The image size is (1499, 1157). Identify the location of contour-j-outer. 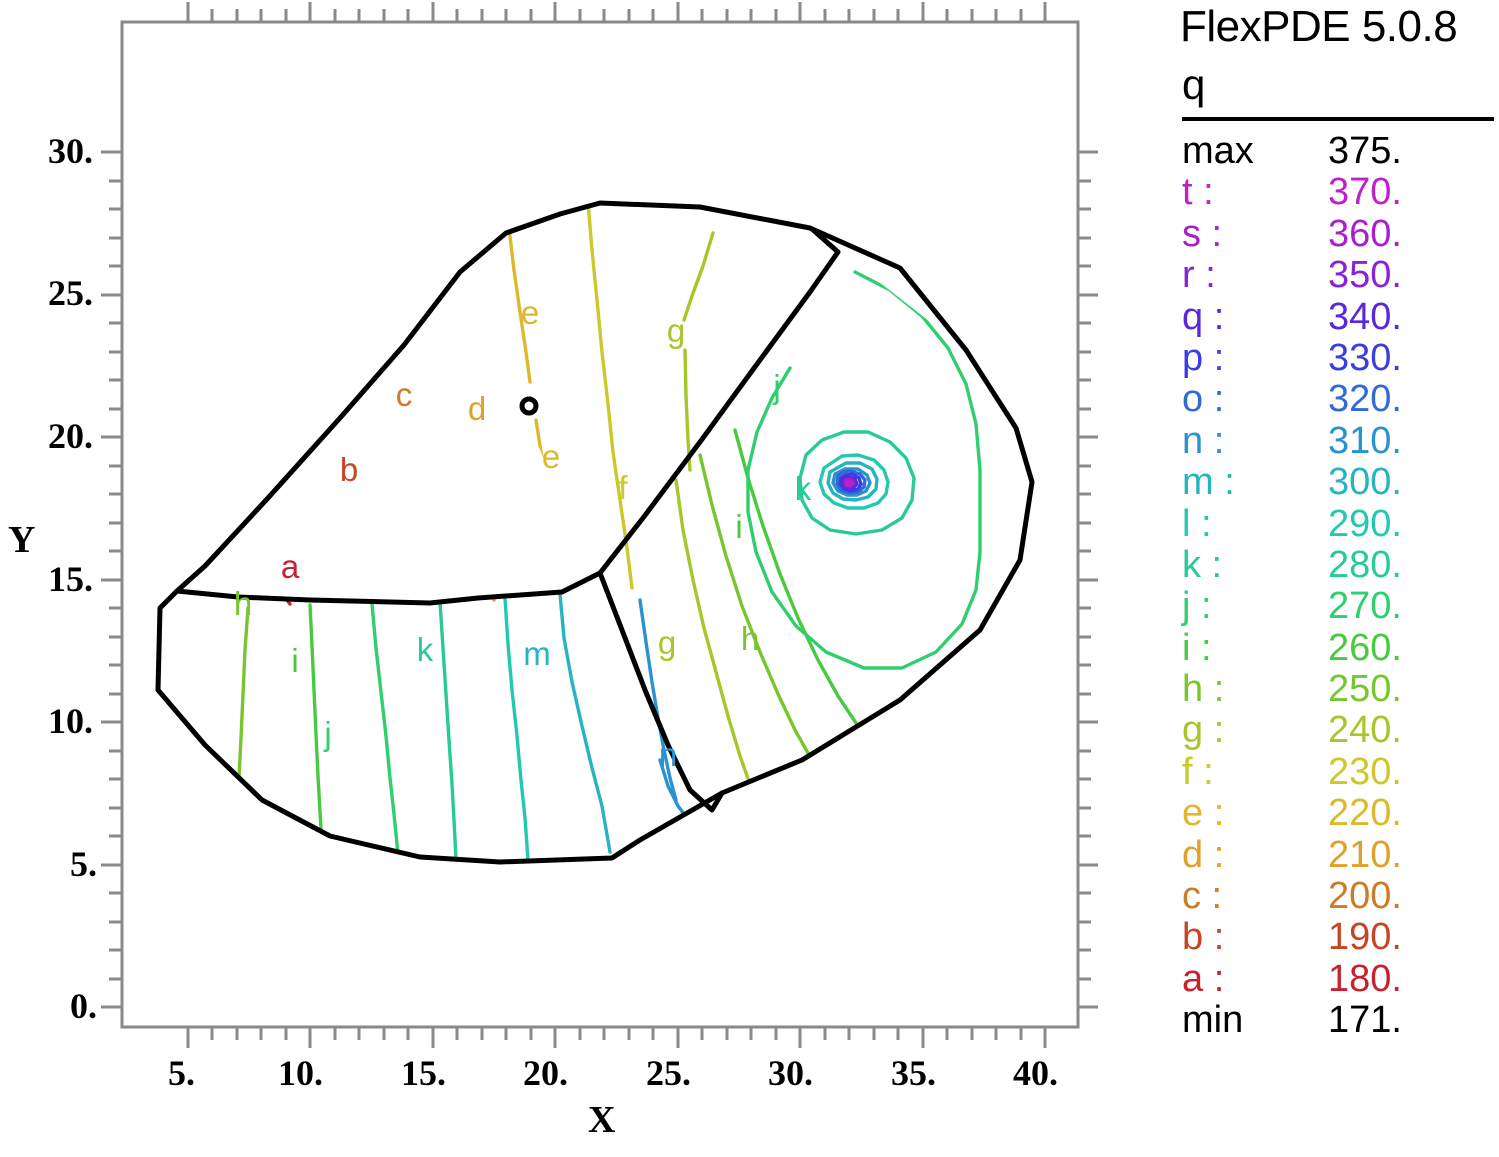
(864, 518).